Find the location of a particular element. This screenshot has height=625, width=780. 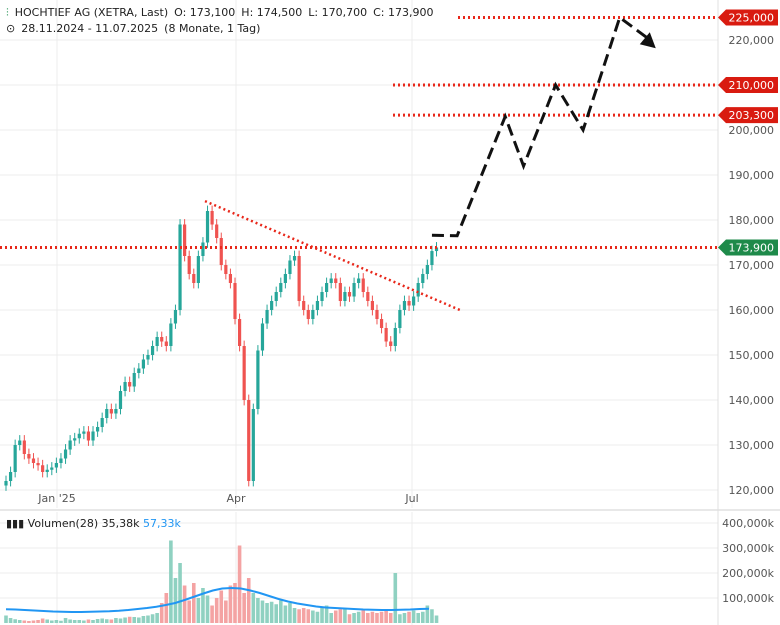

volume-tick-label: 300,000k is located at coordinates (748, 548).